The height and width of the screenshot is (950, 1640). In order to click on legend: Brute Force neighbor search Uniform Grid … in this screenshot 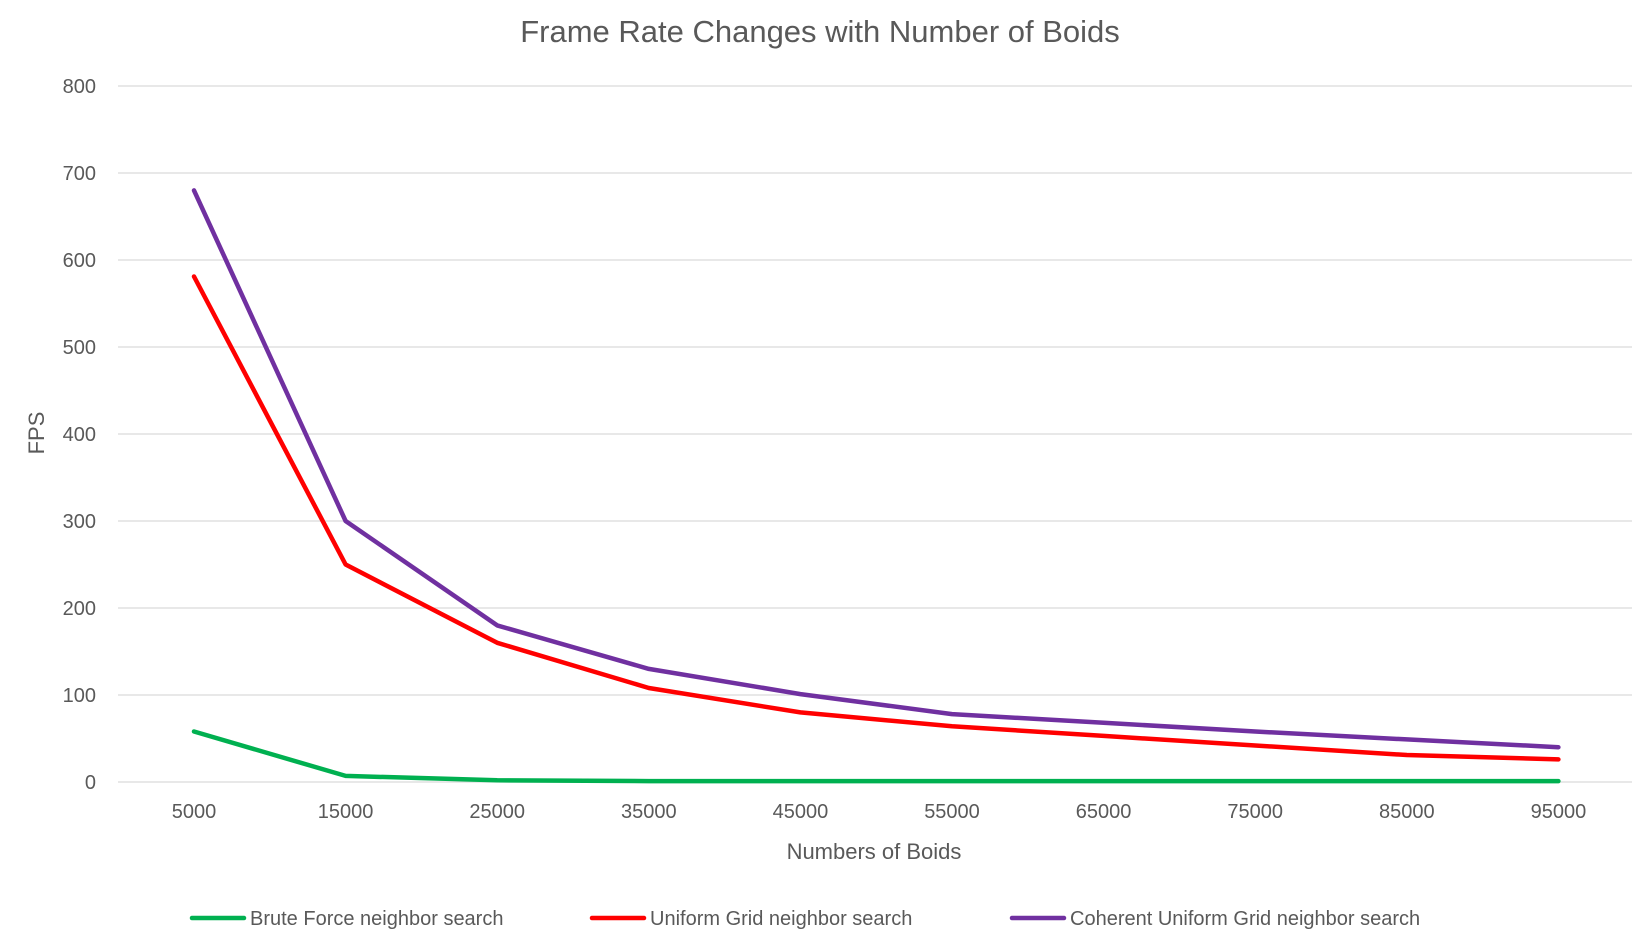, I will do `click(804, 919)`.